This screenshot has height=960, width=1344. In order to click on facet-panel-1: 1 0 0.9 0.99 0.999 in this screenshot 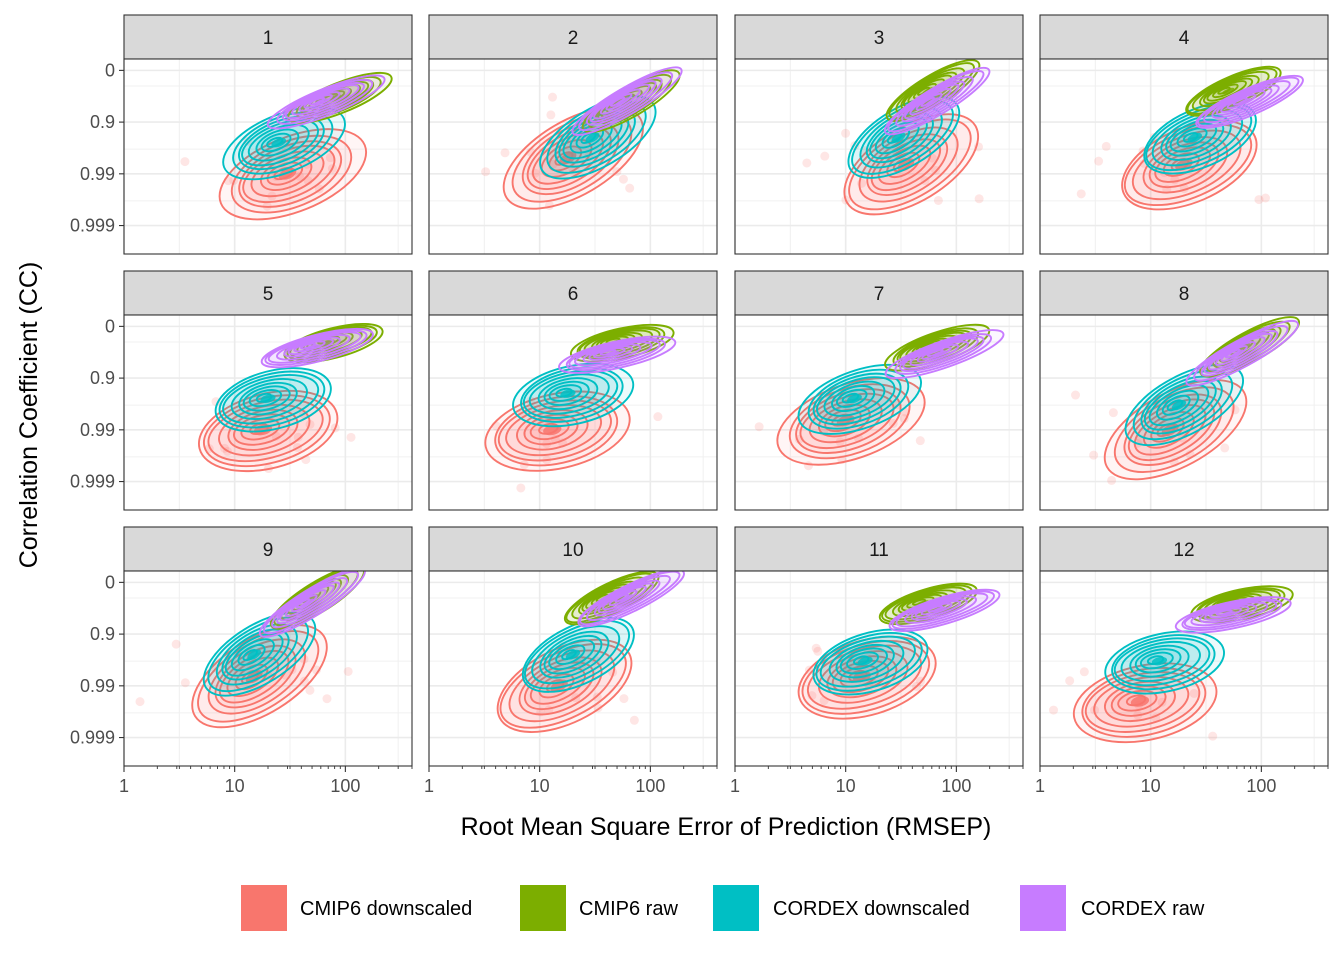, I will do `click(241, 134)`.